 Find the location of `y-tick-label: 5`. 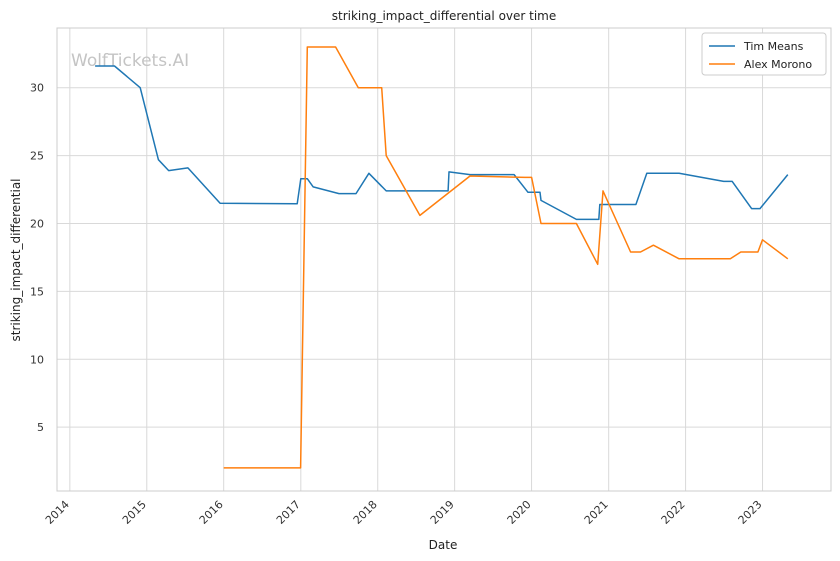

y-tick-label: 5 is located at coordinates (40, 427).